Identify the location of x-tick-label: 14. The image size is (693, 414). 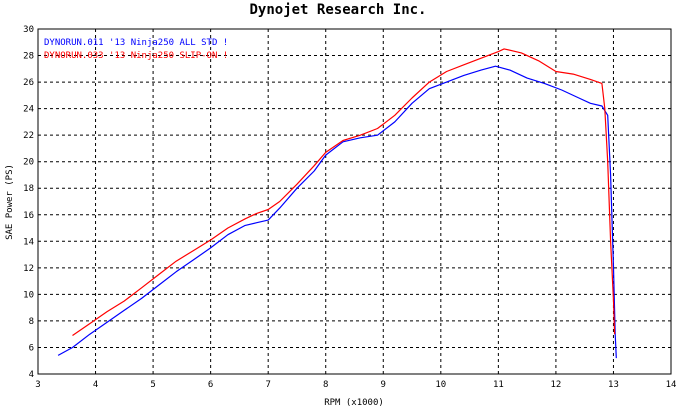
(671, 385).